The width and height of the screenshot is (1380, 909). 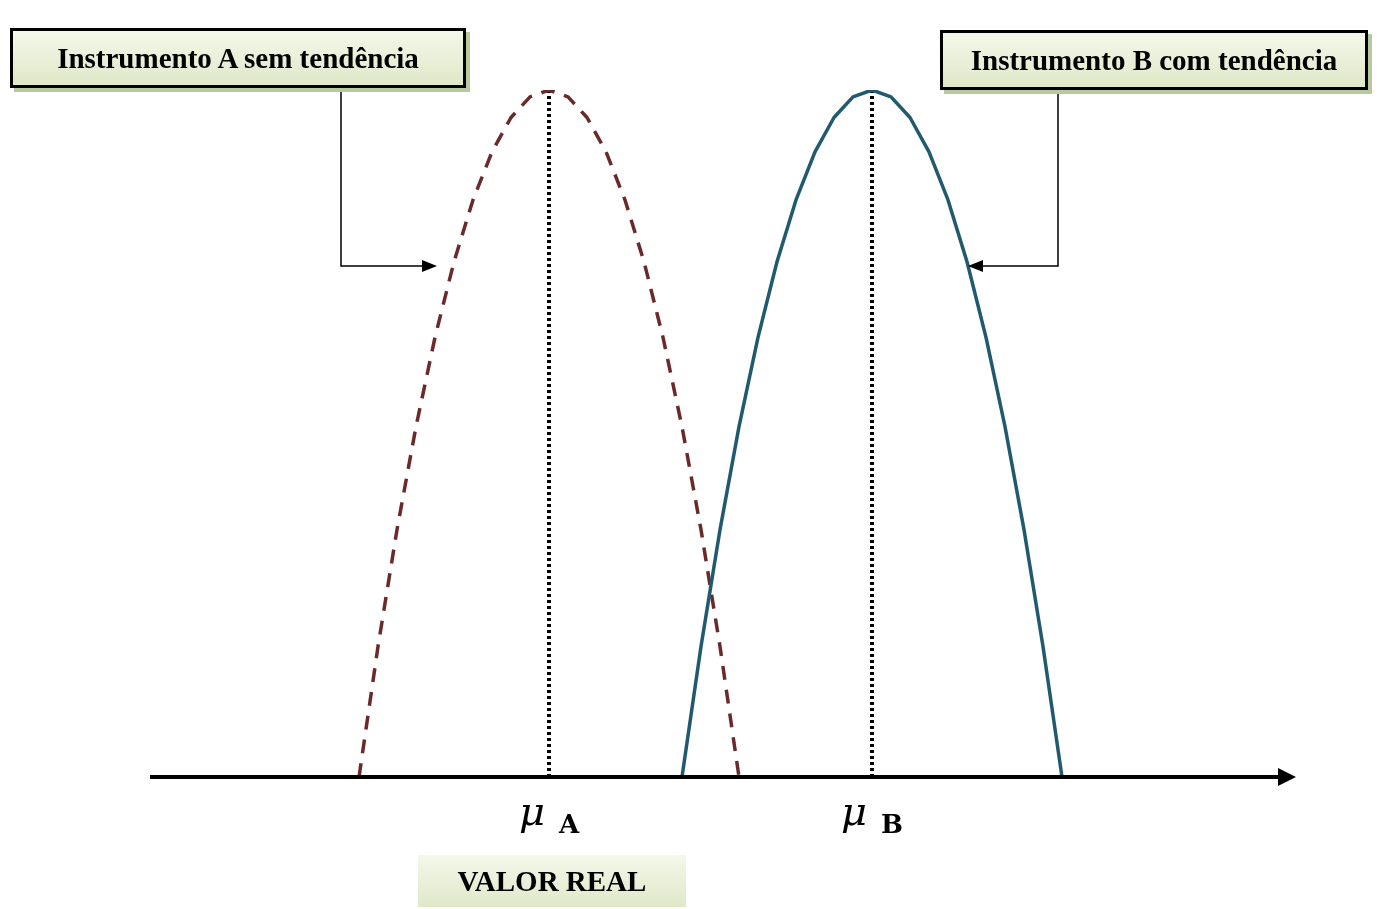 What do you see at coordinates (872, 813) in the screenshot?
I see `x-tick-label: μ$_{B}$` at bounding box center [872, 813].